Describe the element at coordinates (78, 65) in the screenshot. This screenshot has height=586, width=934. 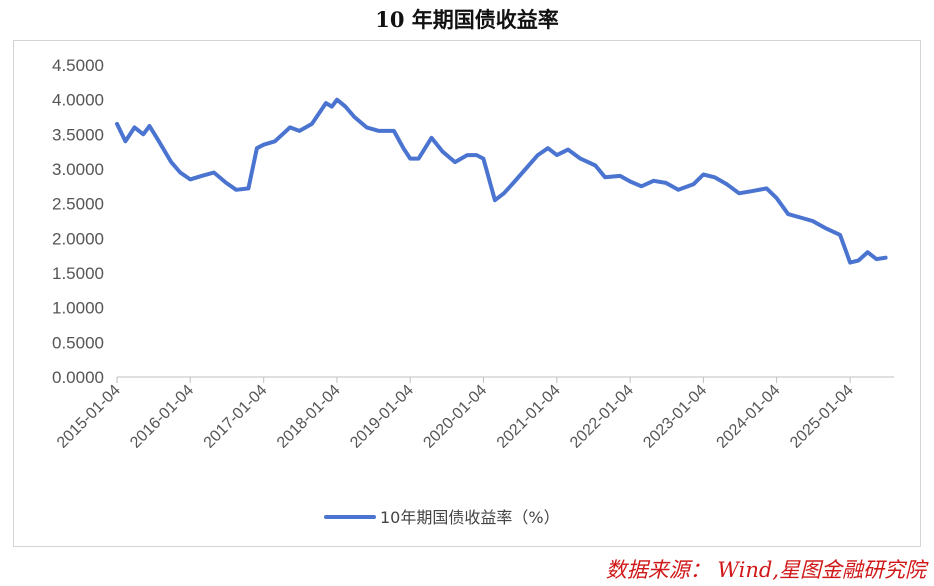
I see `y-tick-label: 4.5000` at that location.